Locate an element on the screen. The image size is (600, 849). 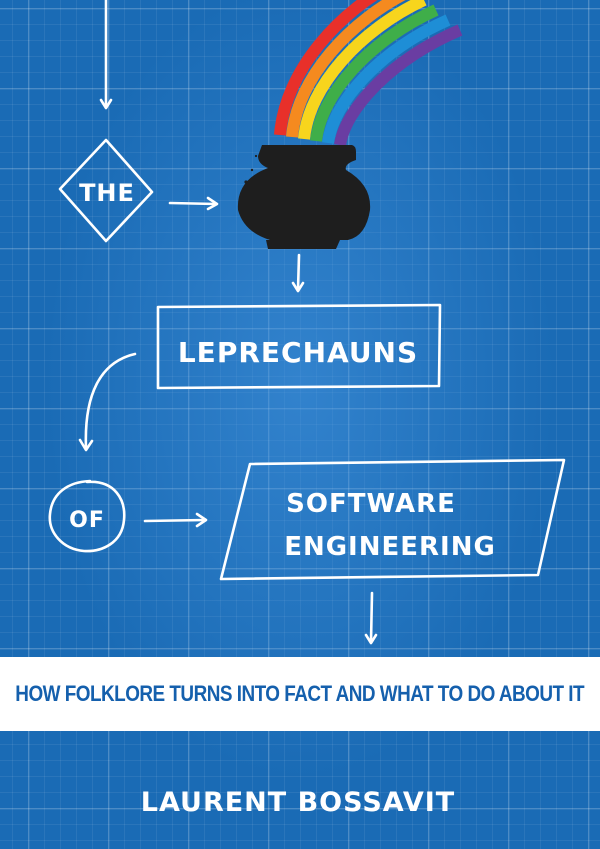
of-circle-shape is located at coordinates (87, 516).